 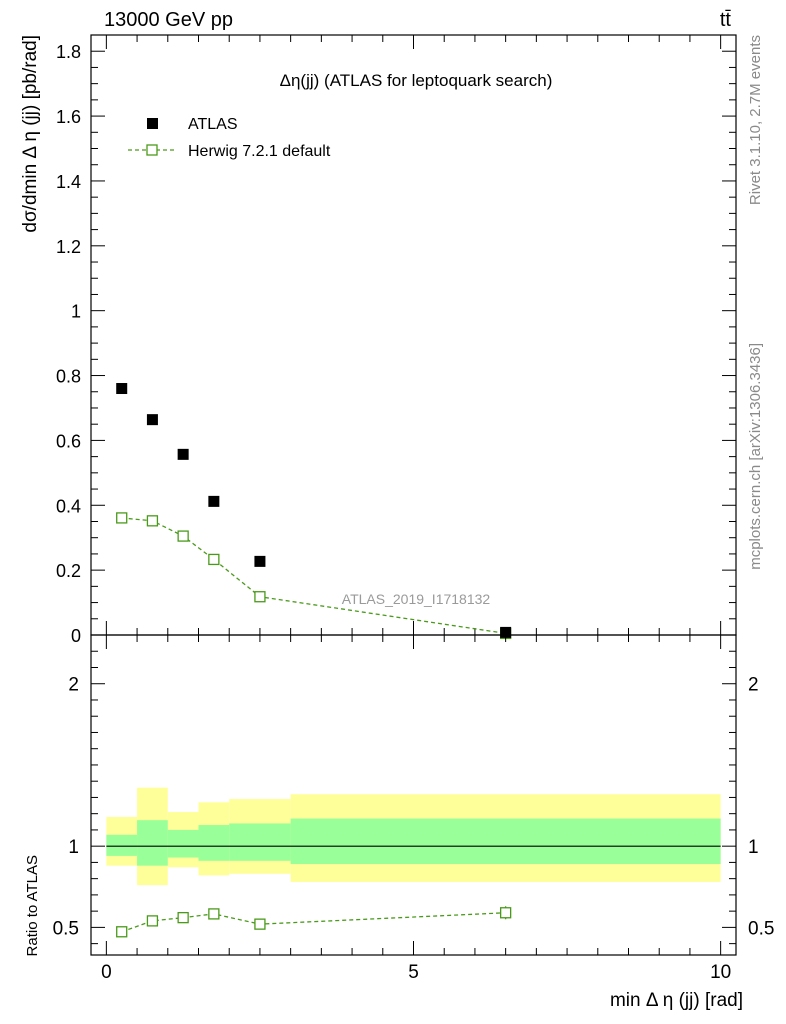 I want to click on x-axis-label: min Δ η (jj) [rad], so click(x=676, y=1000).